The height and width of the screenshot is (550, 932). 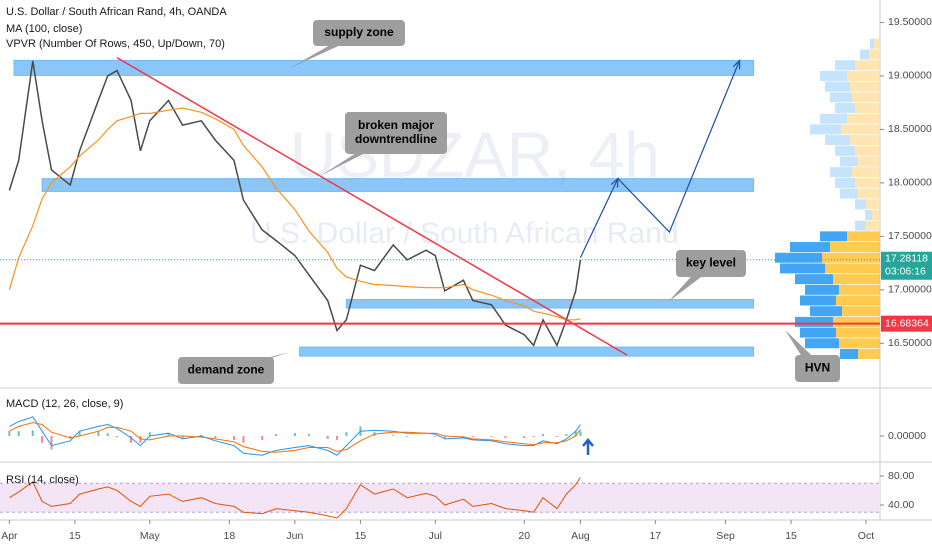 I want to click on y-tick-label: 80.00, so click(x=901, y=476).